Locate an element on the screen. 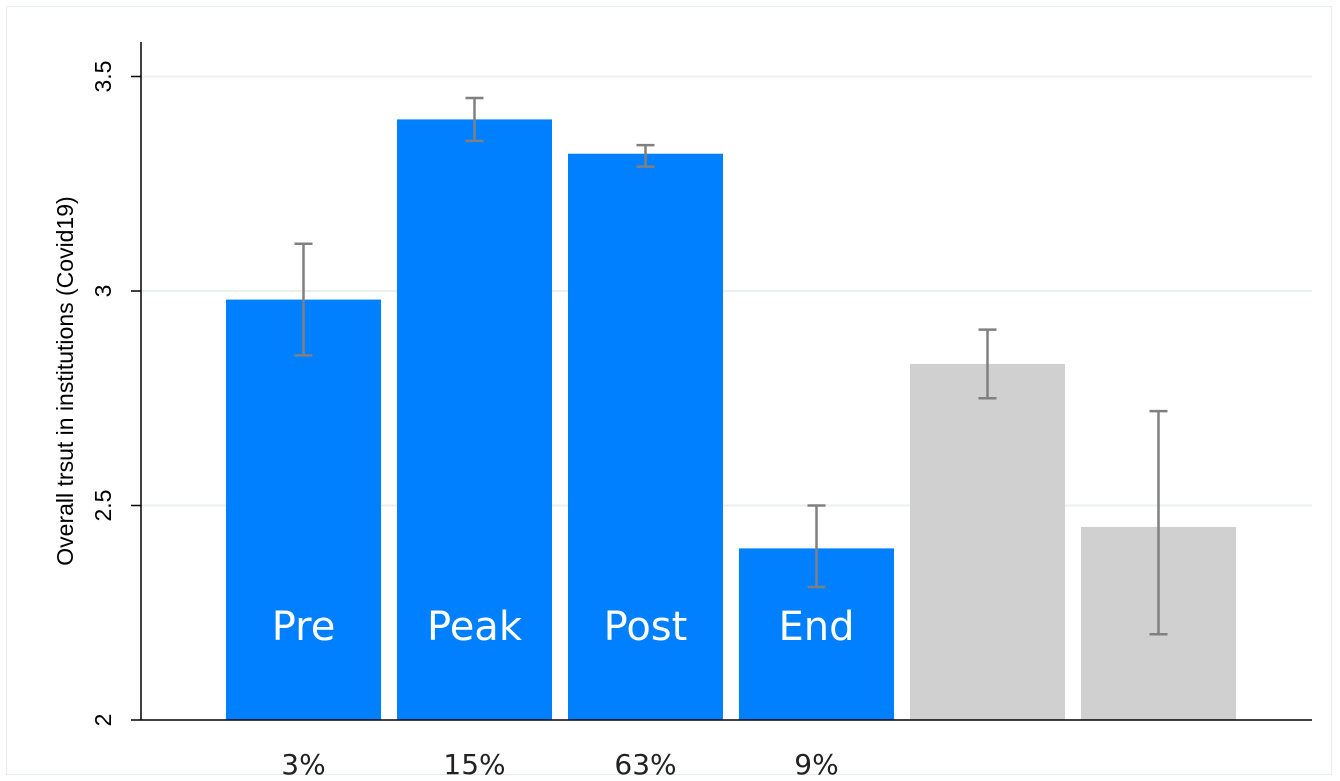 This screenshot has height=781, width=1340. percent-label: 9% is located at coordinates (816, 764).